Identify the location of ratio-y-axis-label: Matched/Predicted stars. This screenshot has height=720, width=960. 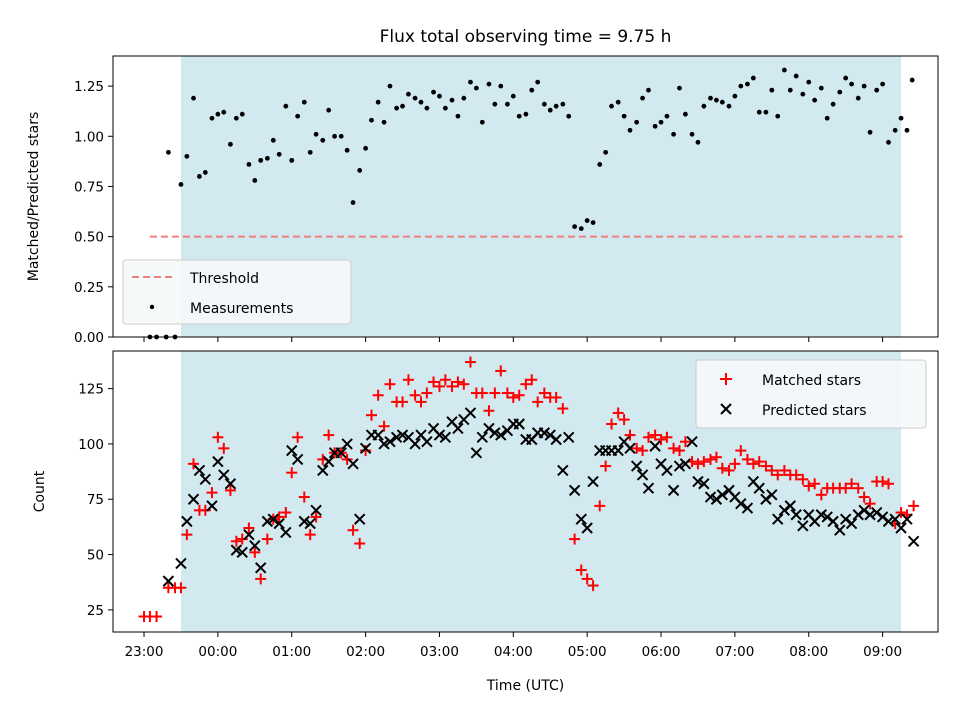
(34, 197).